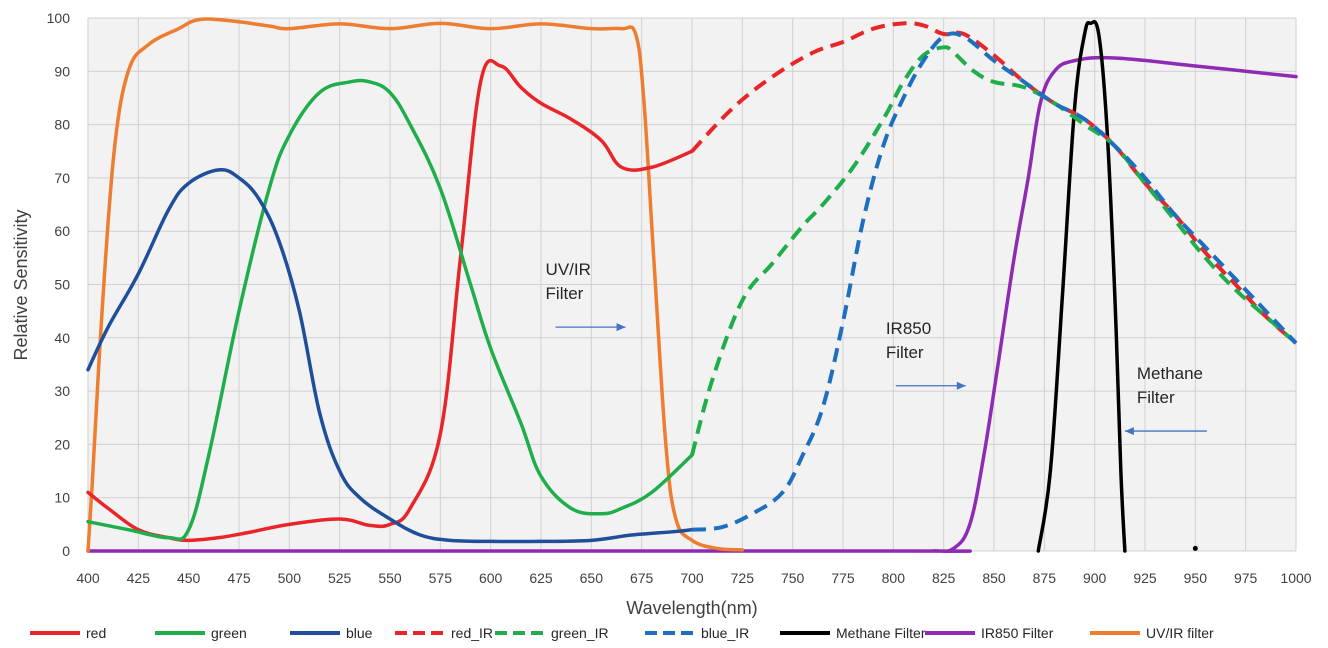 This screenshot has width=1328, height=648. I want to click on y-tick-label: 20, so click(62, 444).